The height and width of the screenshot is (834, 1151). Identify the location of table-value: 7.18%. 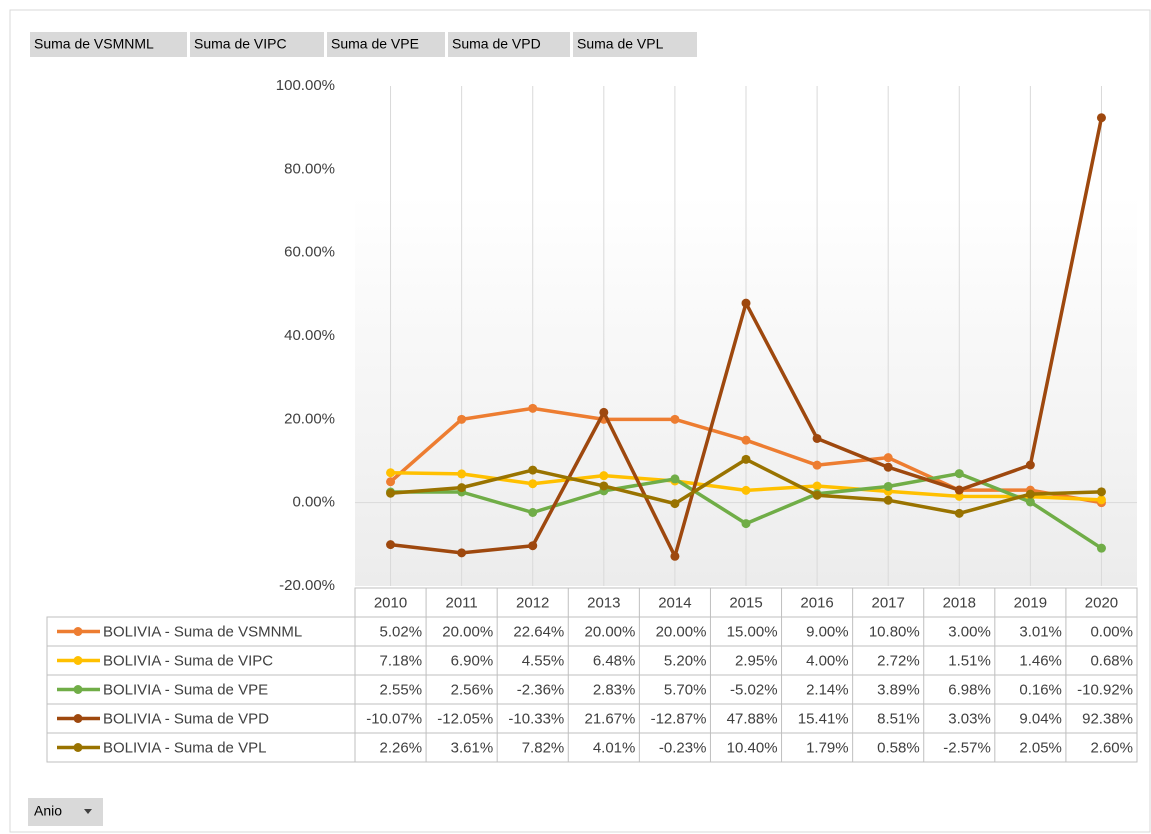
(401, 660).